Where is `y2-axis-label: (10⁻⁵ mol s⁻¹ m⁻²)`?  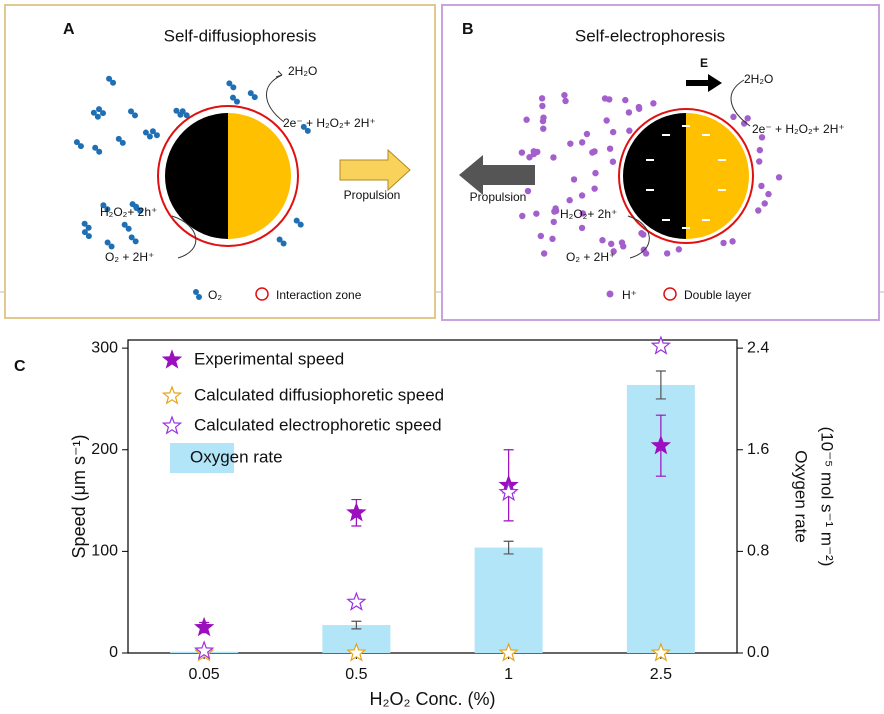 y2-axis-label: (10⁻⁵ mol s⁻¹ m⁻²) is located at coordinates (827, 497).